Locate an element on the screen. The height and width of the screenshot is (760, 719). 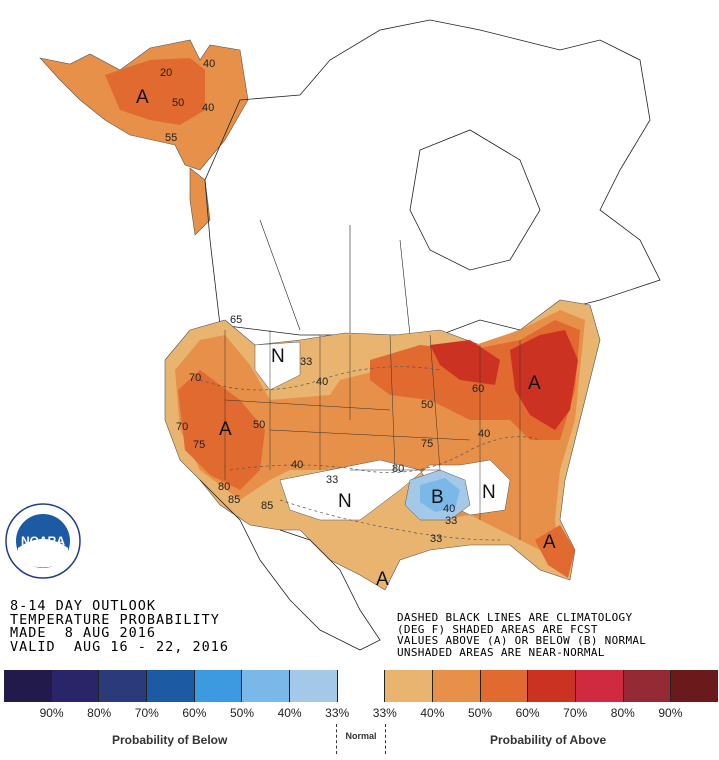
label-a-west: A is located at coordinates (225, 429).